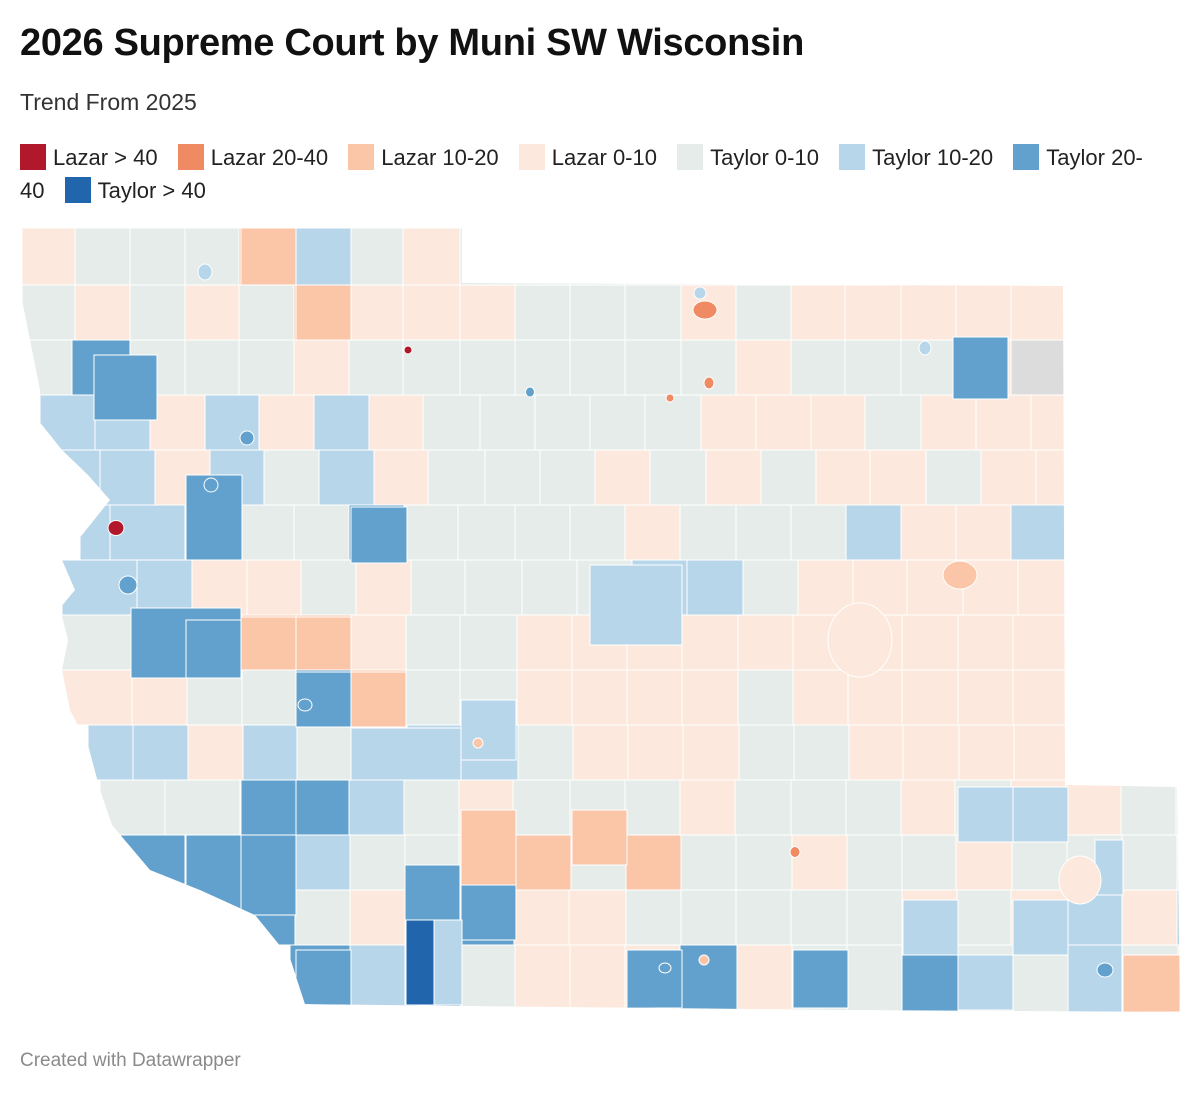  I want to click on legend-item-lazar-0-10: Lazar 0-10, so click(587, 157).